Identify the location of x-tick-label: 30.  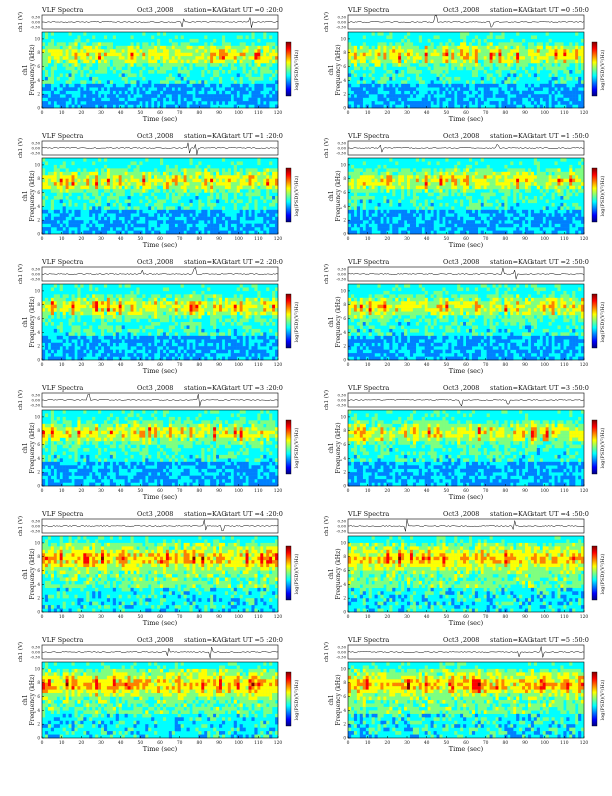
(101, 491).